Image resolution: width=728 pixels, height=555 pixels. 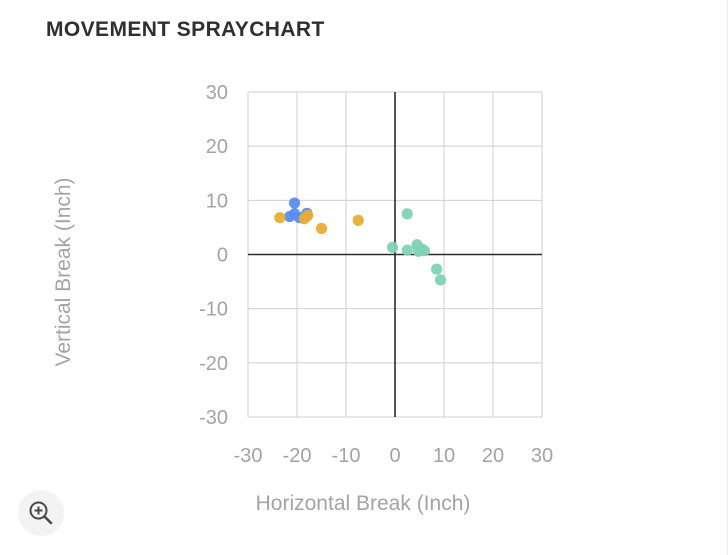 What do you see at coordinates (217, 201) in the screenshot?
I see `y-tick-label: 10` at bounding box center [217, 201].